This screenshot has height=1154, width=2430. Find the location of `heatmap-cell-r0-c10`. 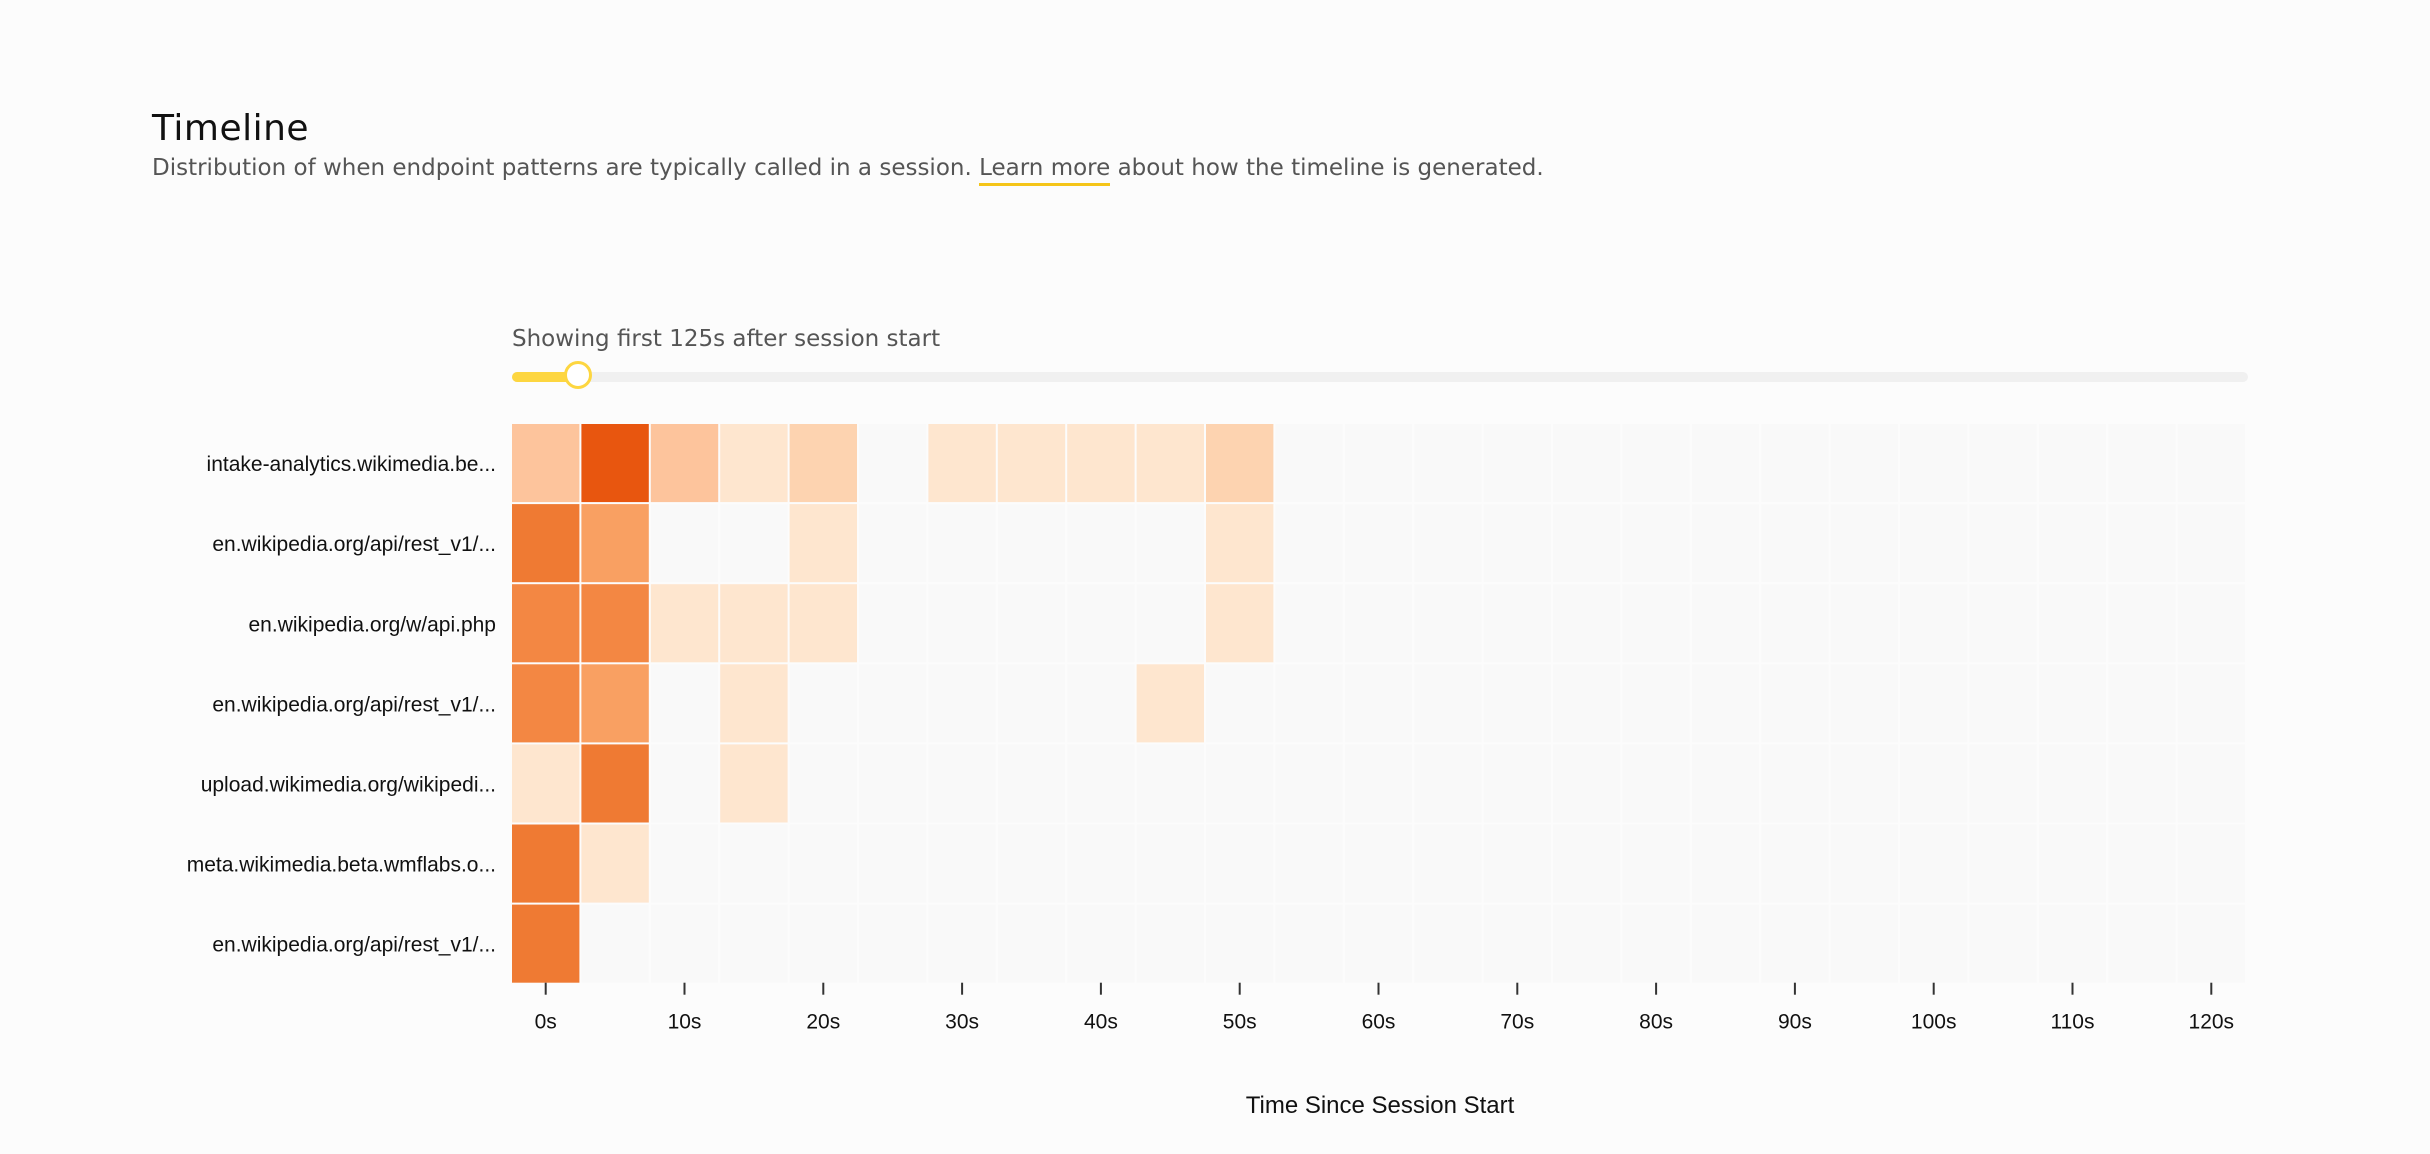

heatmap-cell-r0-c10 is located at coordinates (1240, 463).